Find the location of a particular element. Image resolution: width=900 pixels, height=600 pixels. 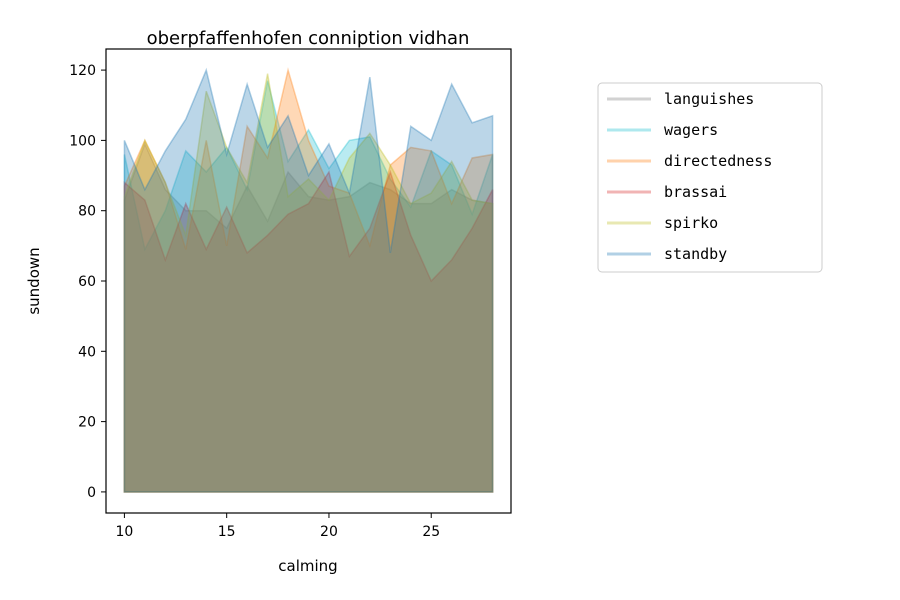

x-tick-label: 15 is located at coordinates (227, 532).